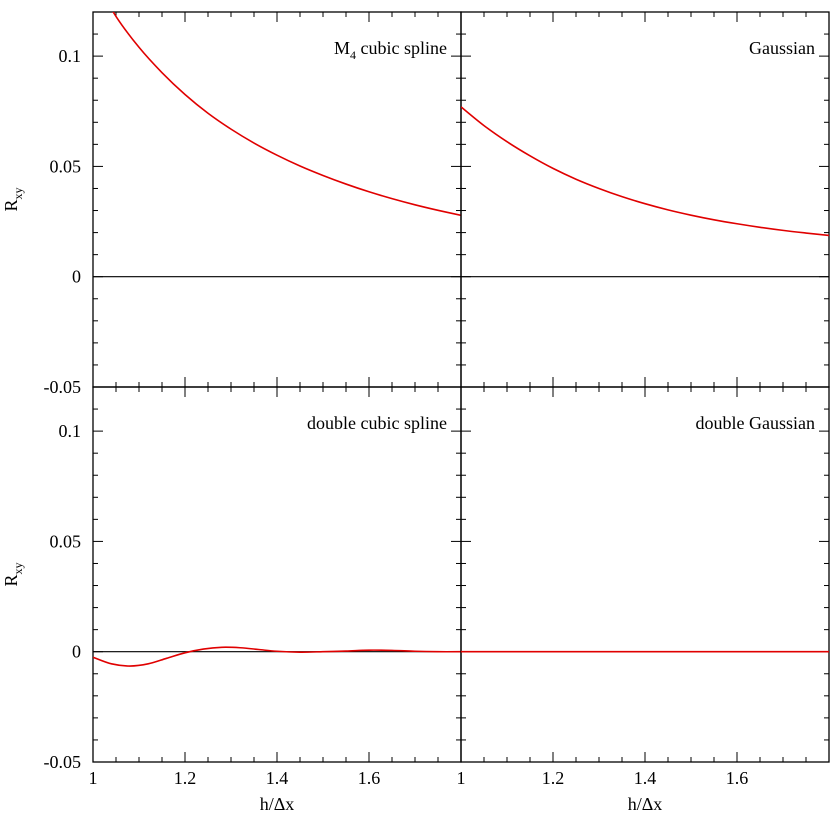 The width and height of the screenshot is (830, 830). What do you see at coordinates (645, 171) in the screenshot?
I see `series-line-gaussian` at bounding box center [645, 171].